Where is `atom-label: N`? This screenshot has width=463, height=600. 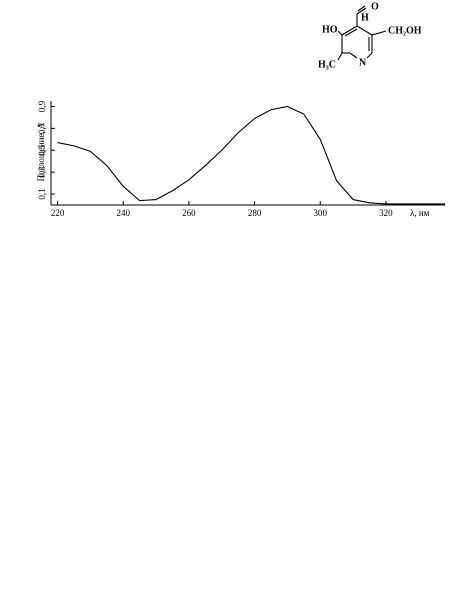 atom-label: N is located at coordinates (363, 62).